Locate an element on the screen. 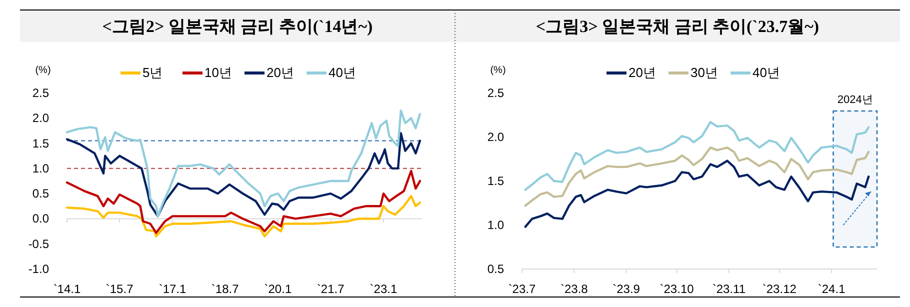  x-tick-label: `24.1 is located at coordinates (832, 289).